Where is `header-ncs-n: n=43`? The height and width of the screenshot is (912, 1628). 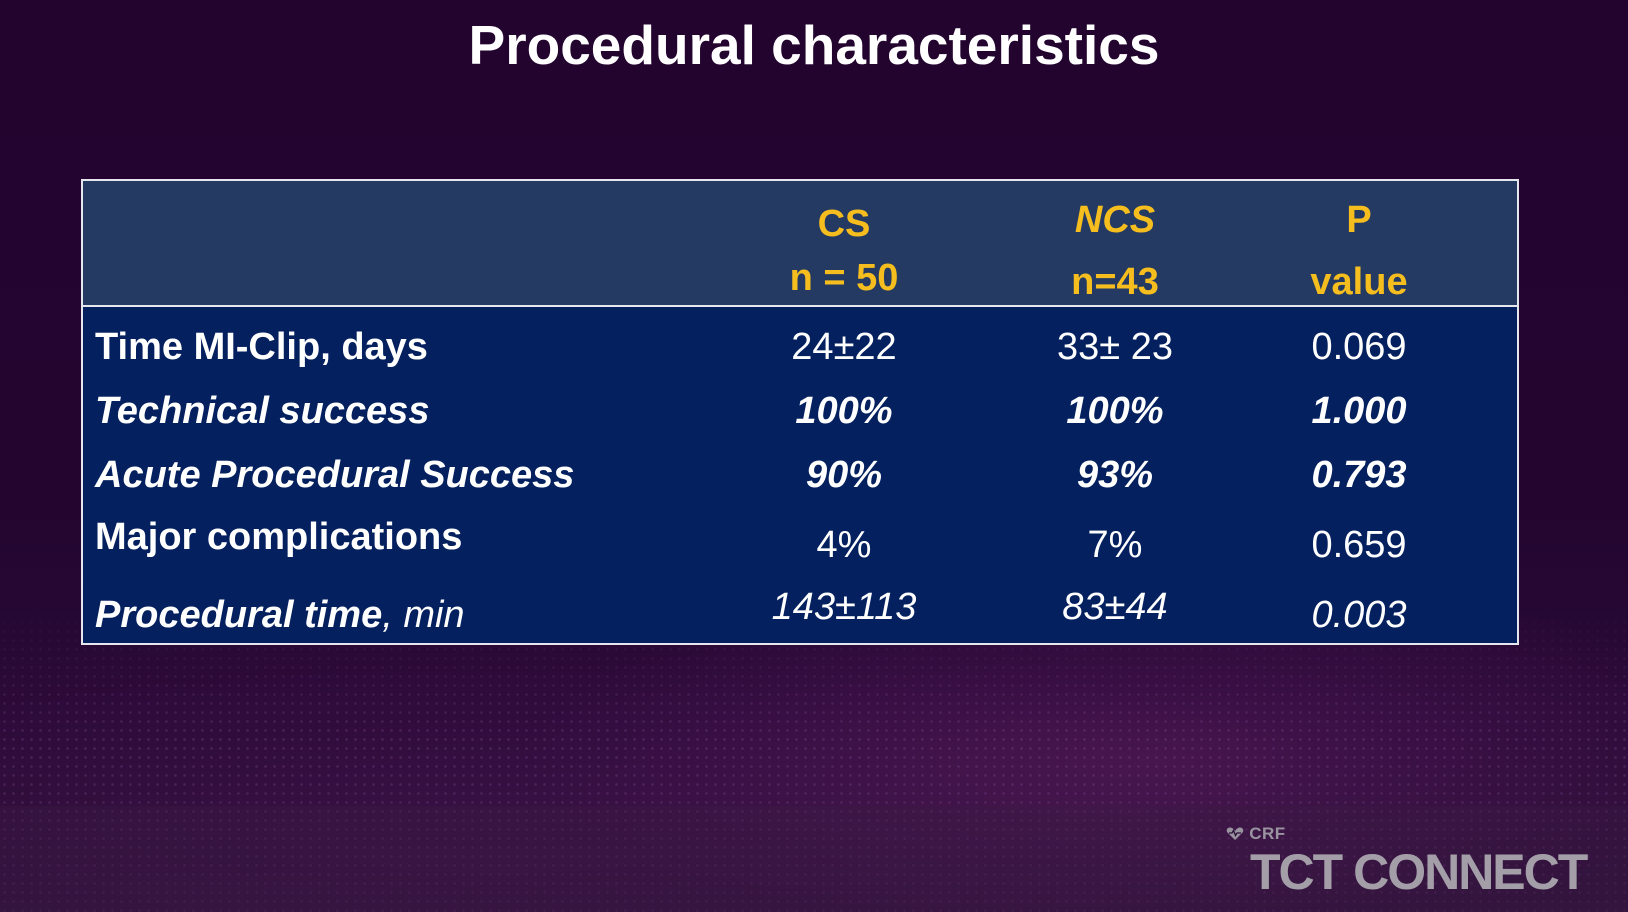 header-ncs-n: n=43 is located at coordinates (1115, 282).